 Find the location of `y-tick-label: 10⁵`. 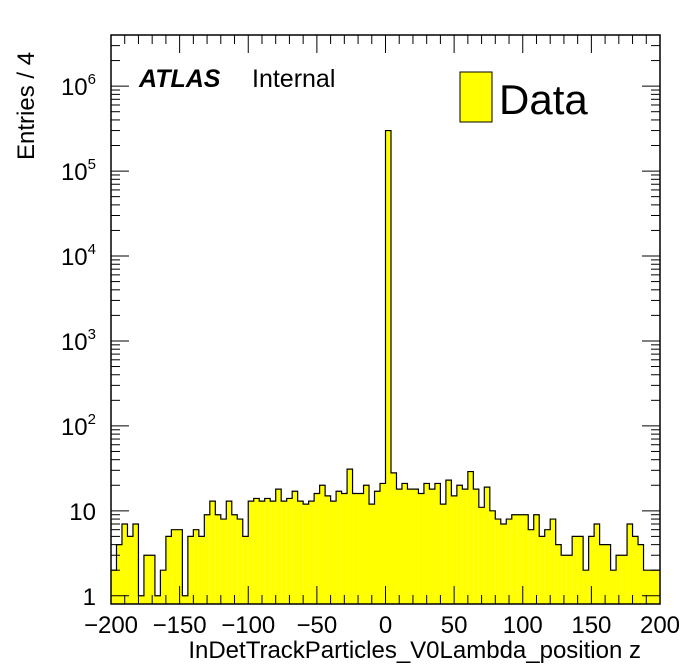

y-tick-label: 10⁵ is located at coordinates (78, 171).